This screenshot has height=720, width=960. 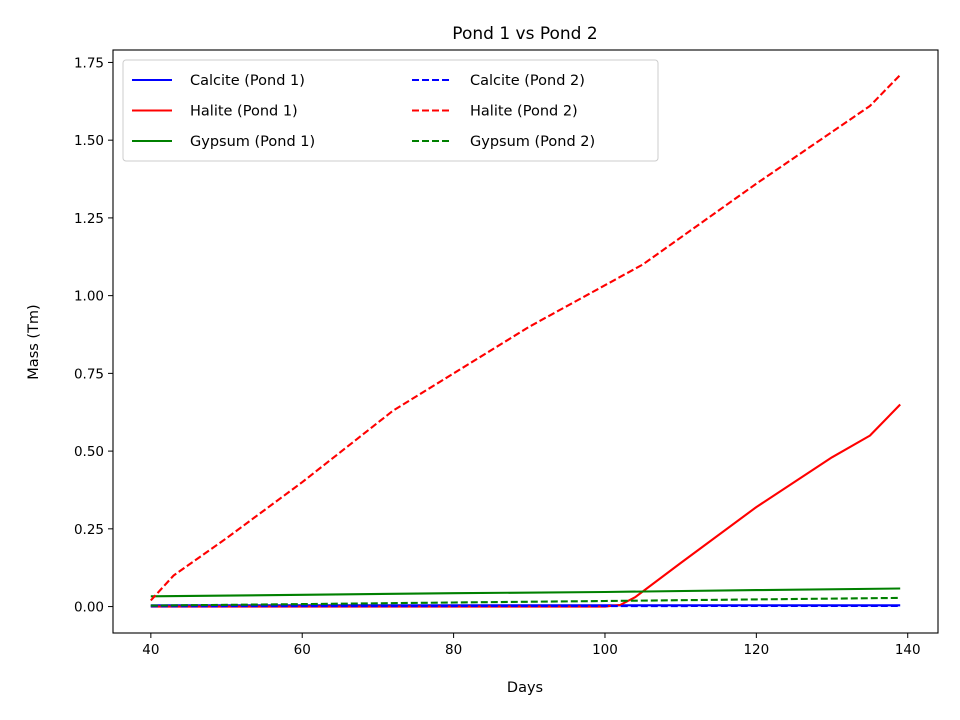 I want to click on x-tick-label: 120, so click(x=756, y=650).